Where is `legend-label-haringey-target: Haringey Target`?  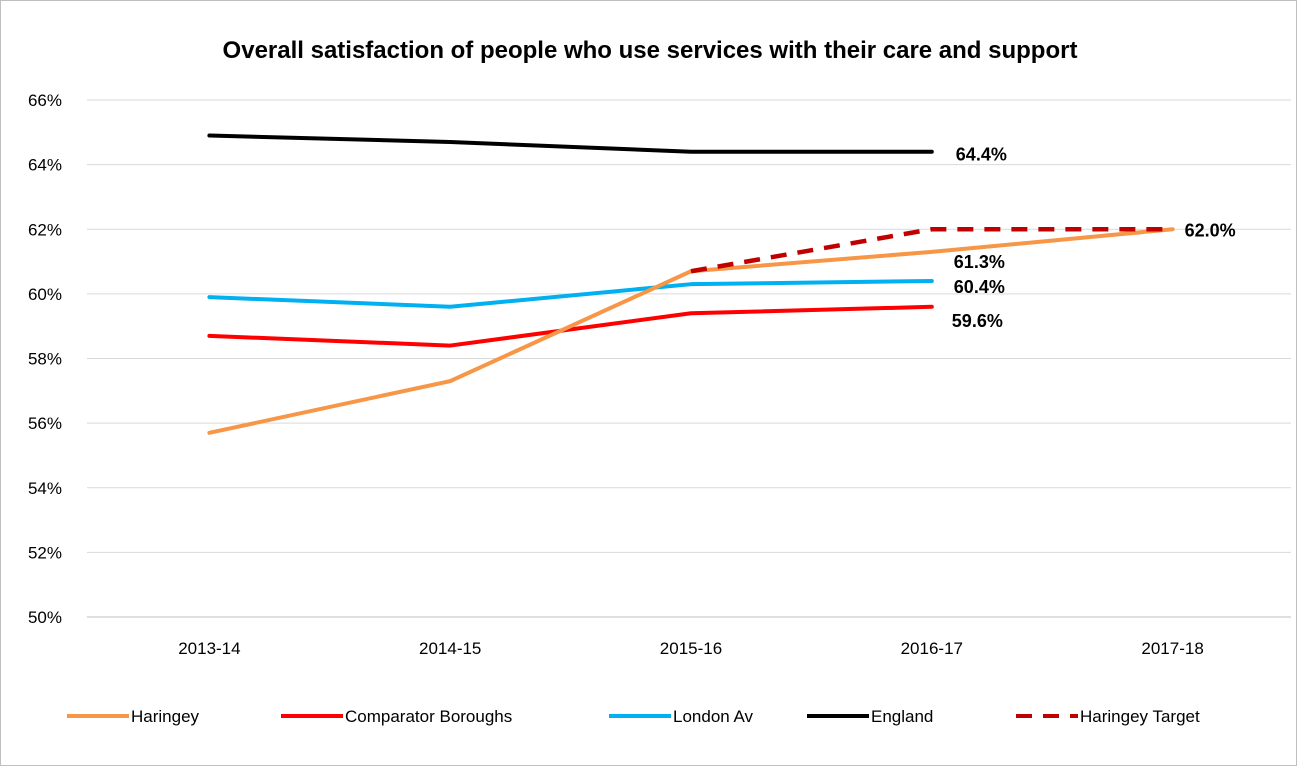 legend-label-haringey-target: Haringey Target is located at coordinates (1140, 716).